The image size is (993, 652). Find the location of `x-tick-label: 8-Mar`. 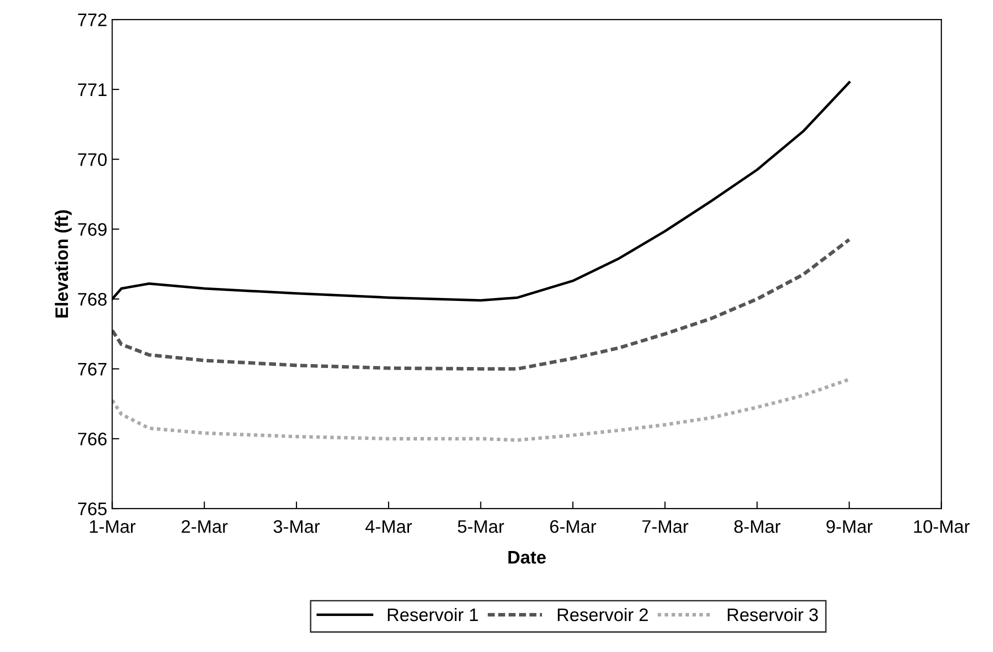

x-tick-label: 8-Mar is located at coordinates (757, 526).